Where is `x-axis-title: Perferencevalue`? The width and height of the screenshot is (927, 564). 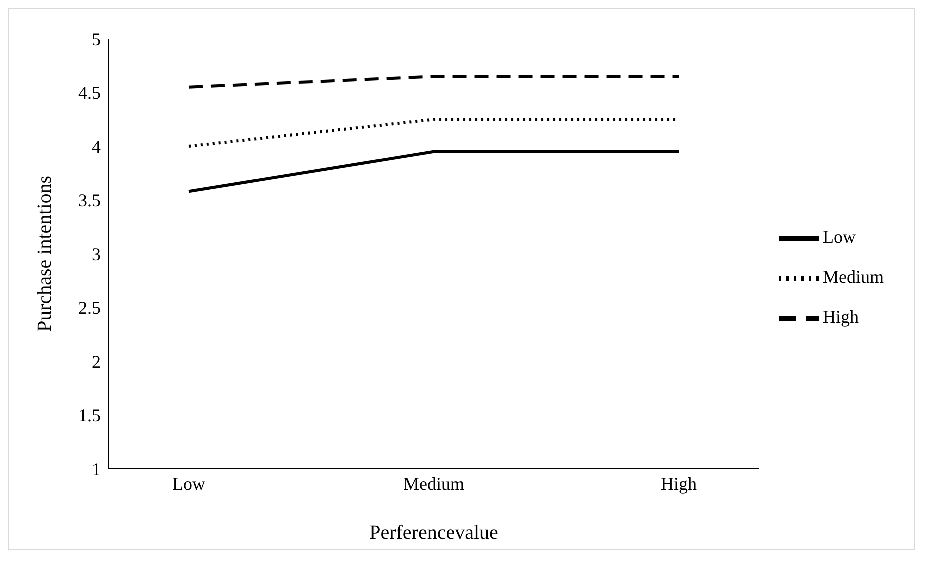
x-axis-title: Perferencevalue is located at coordinates (434, 533).